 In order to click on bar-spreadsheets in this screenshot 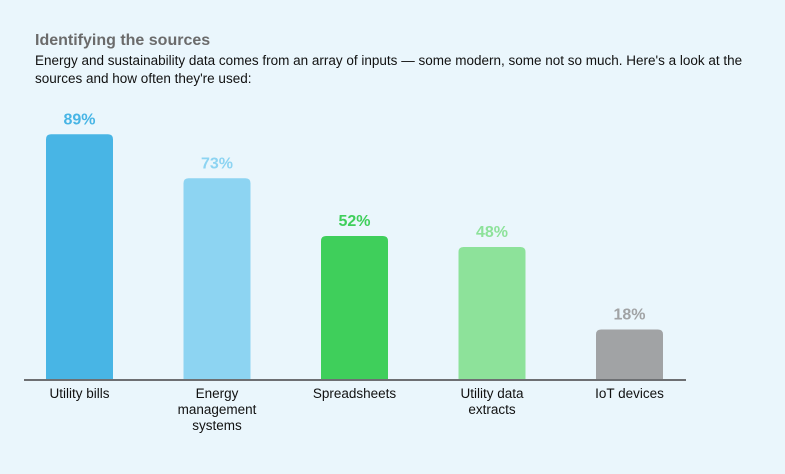, I will do `click(354, 307)`.